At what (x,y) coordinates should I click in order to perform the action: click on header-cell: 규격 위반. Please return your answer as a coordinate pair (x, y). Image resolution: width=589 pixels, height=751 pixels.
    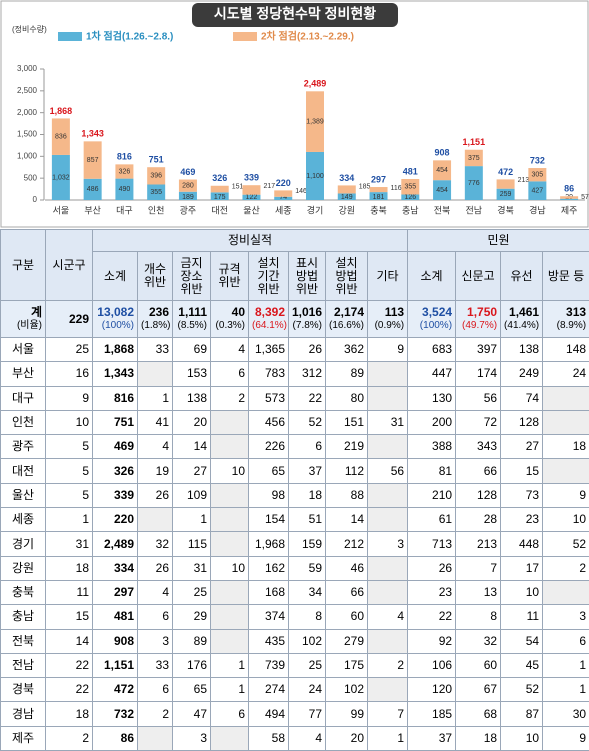
    Looking at the image, I should click on (229, 276).